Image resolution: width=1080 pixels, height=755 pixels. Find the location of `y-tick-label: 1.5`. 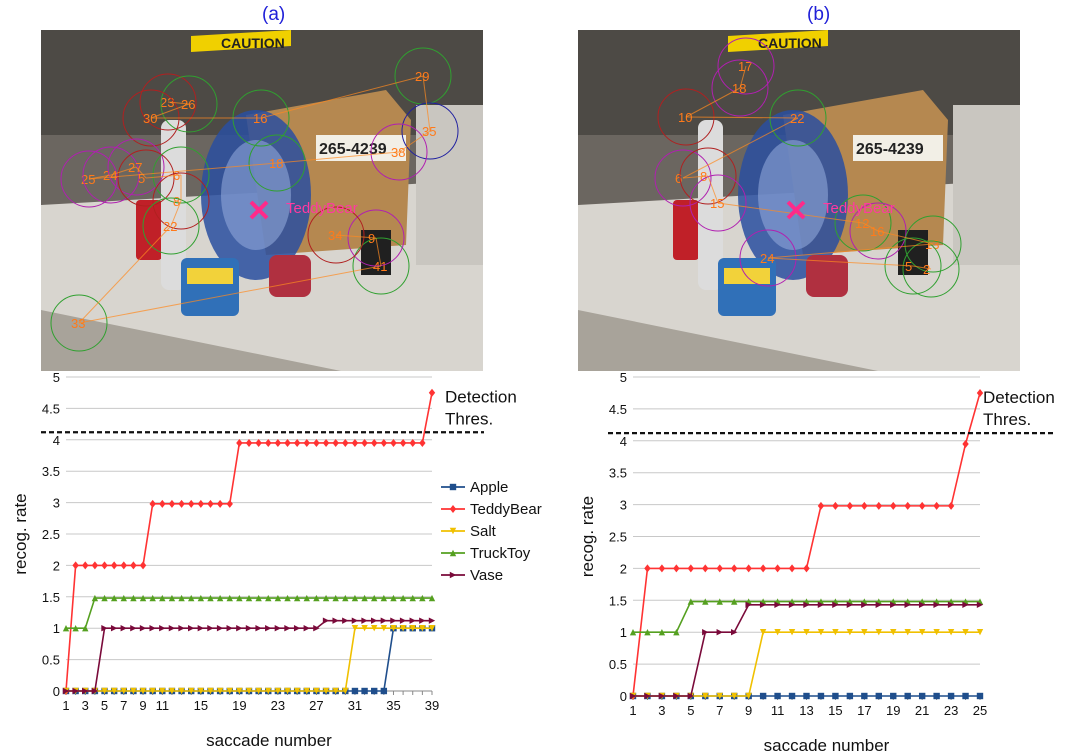

y-tick-label: 1.5 is located at coordinates (618, 600).